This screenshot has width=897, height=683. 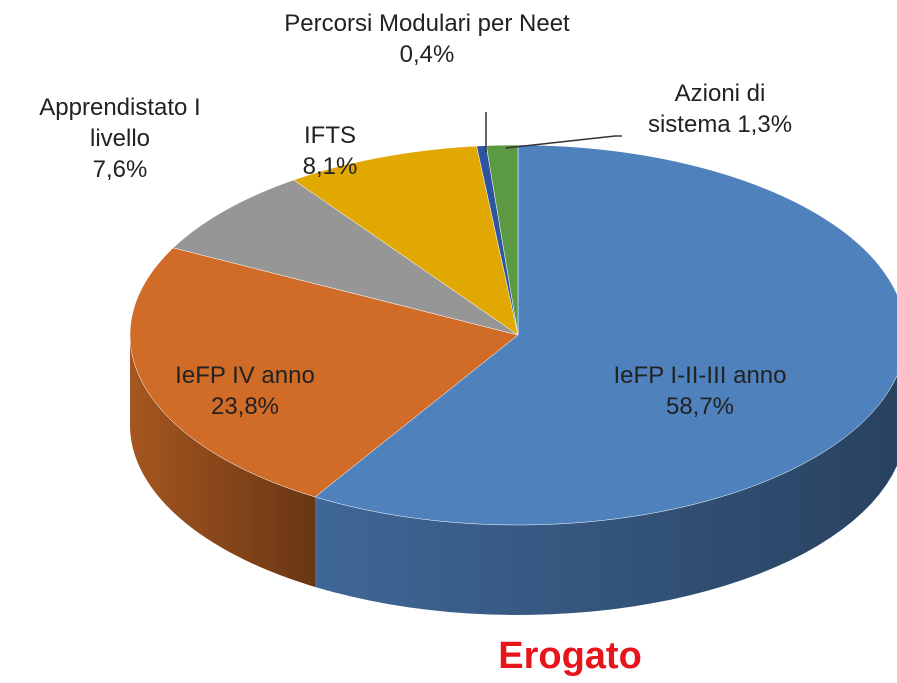 What do you see at coordinates (245, 406) in the screenshot?
I see `value-label: 23,8%` at bounding box center [245, 406].